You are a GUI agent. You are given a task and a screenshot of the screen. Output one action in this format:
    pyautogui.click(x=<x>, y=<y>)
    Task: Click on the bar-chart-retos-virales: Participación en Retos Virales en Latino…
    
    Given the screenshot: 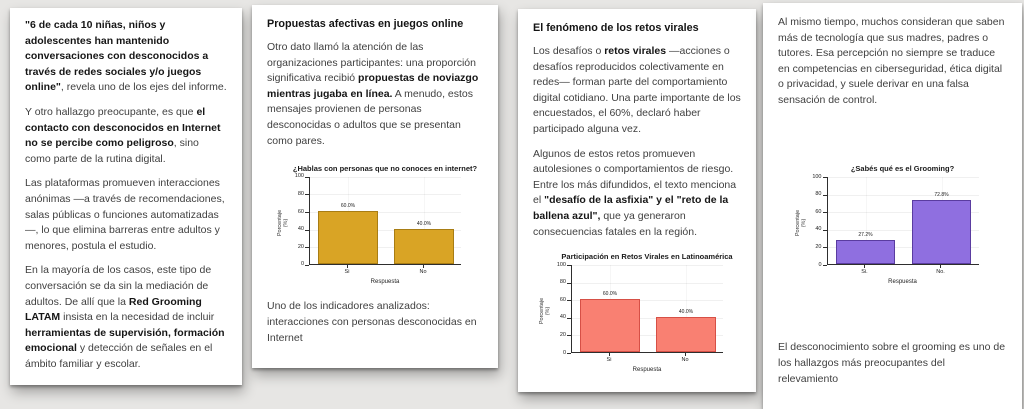 What is the action you would take?
    pyautogui.click(x=636, y=316)
    